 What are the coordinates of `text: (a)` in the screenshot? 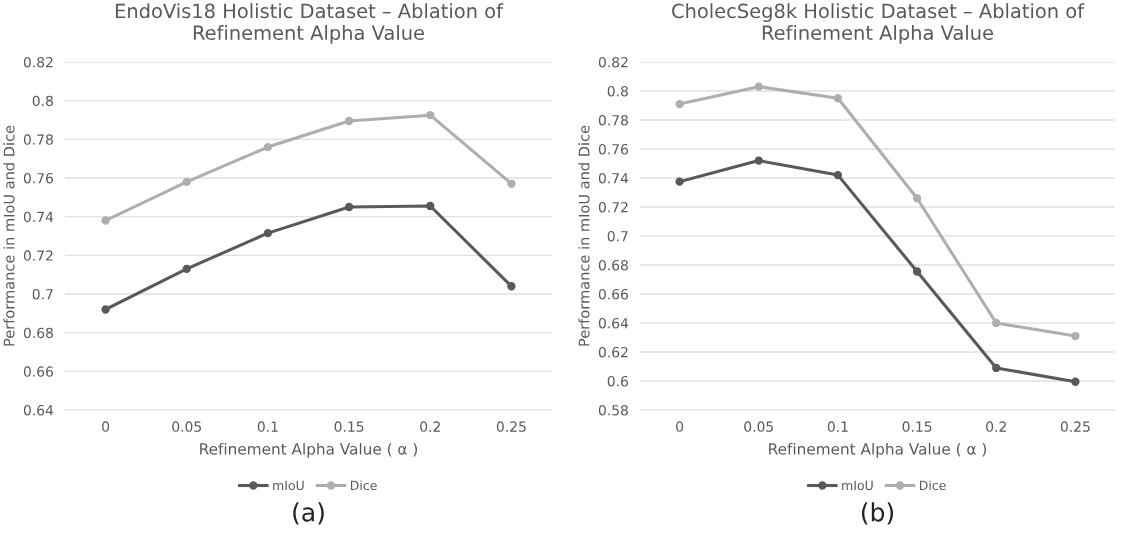 It's located at (308, 513).